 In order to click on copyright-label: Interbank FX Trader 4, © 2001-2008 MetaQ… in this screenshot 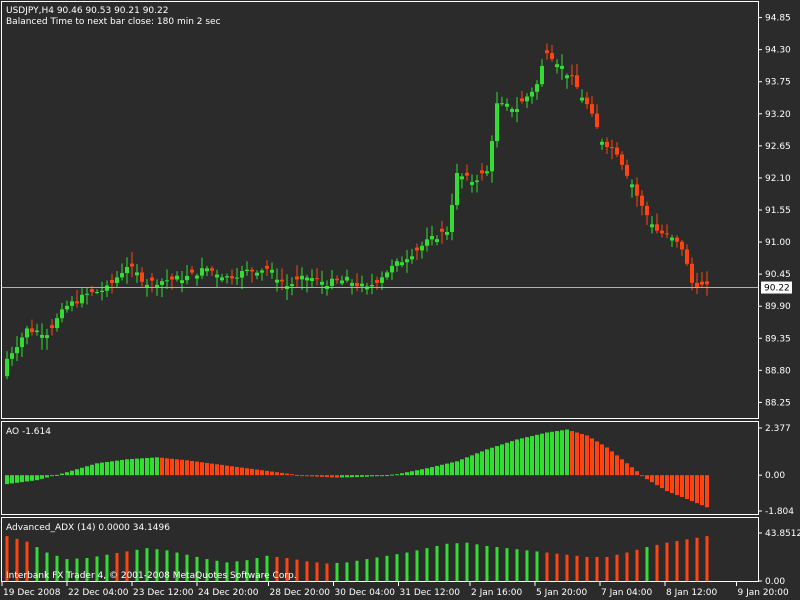, I will do `click(151, 576)`.